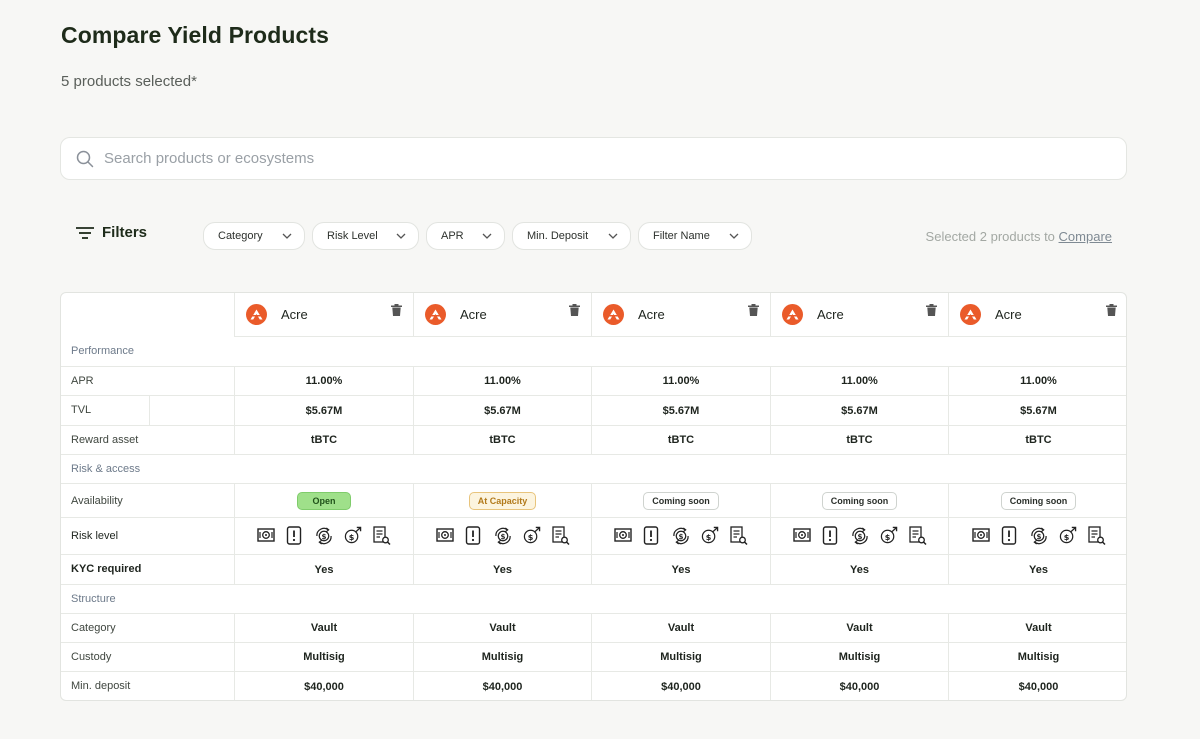 This screenshot has height=739, width=1200. I want to click on row-label: Custody, so click(91, 657).